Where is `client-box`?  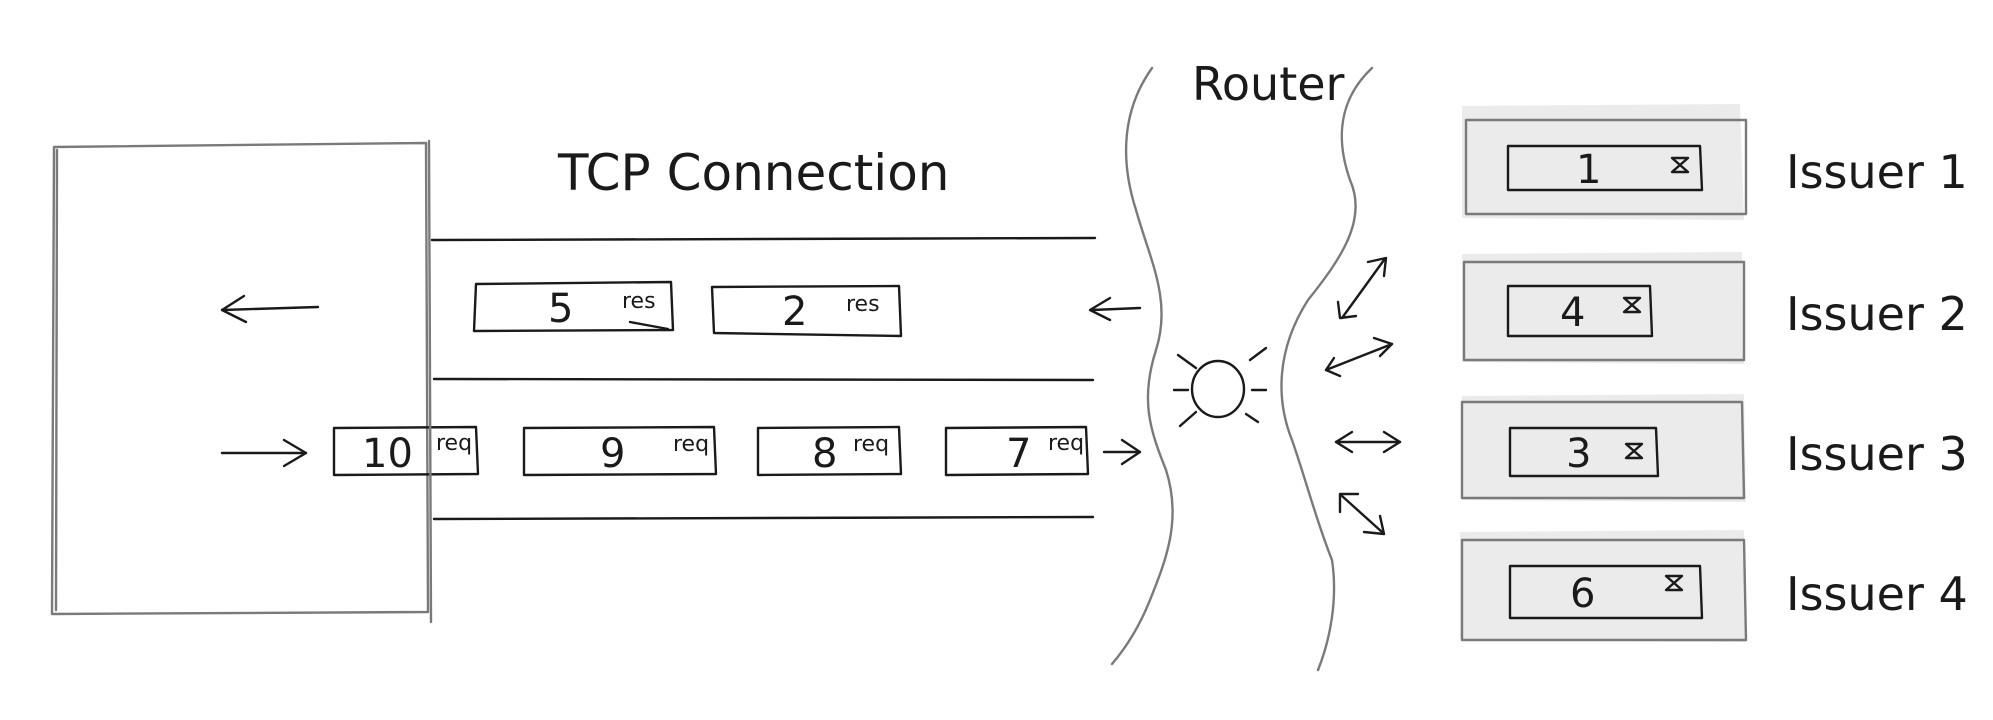
client-box is located at coordinates (240, 378).